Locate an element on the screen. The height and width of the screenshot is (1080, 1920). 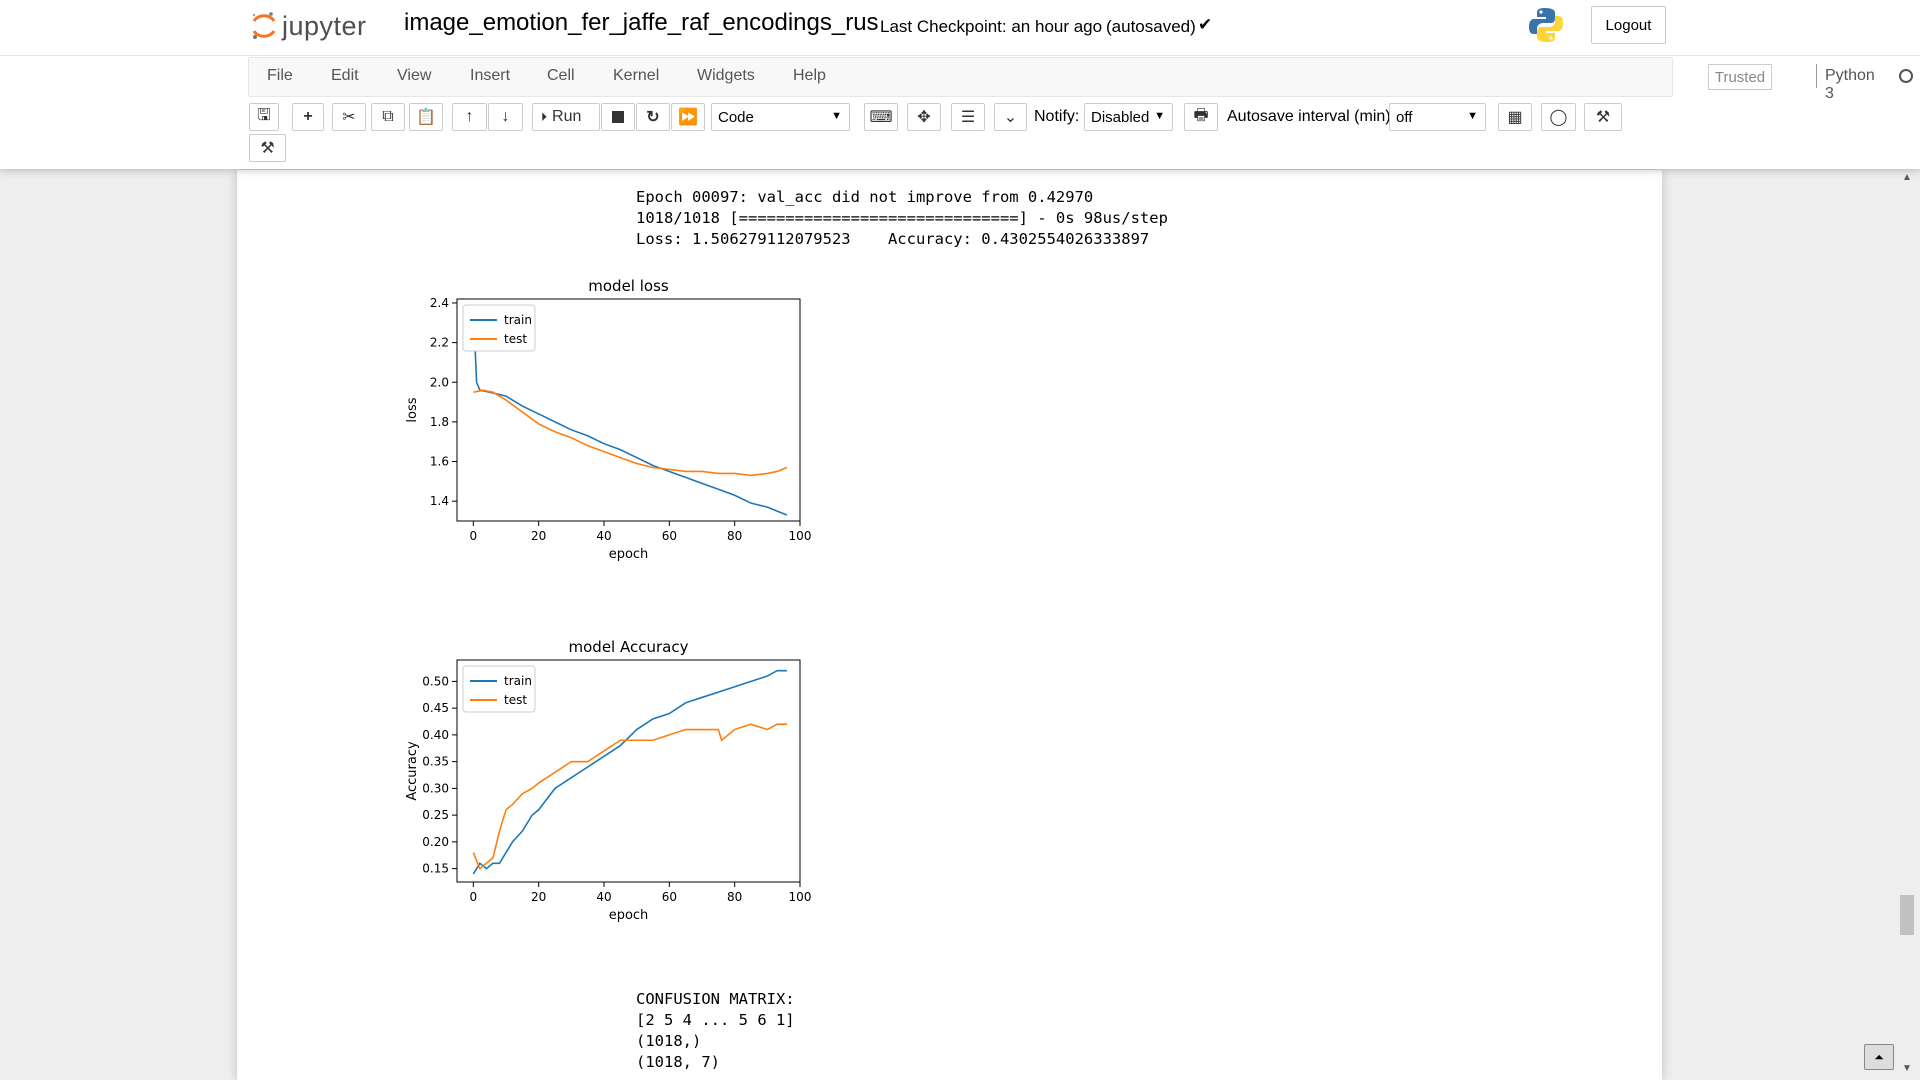
move-up-button: ↑ is located at coordinates (469, 117).